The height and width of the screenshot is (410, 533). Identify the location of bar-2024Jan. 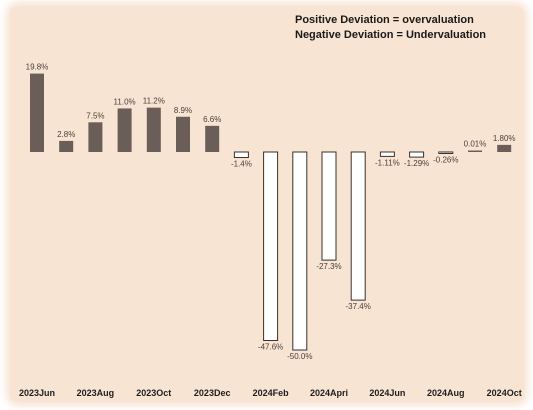
(241, 155).